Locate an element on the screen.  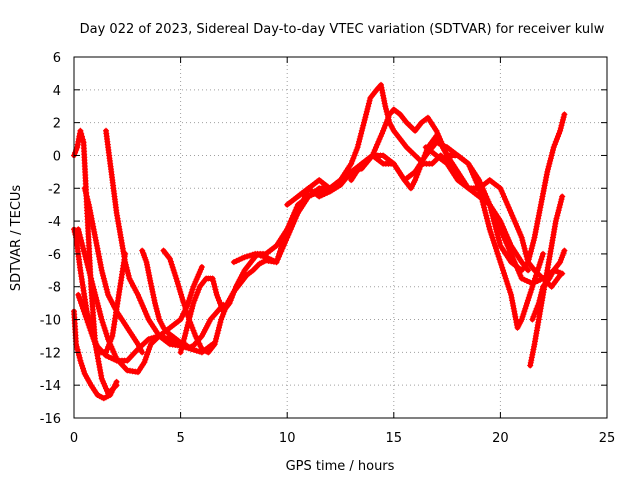
x-tick-label: 5 is located at coordinates (180, 438).